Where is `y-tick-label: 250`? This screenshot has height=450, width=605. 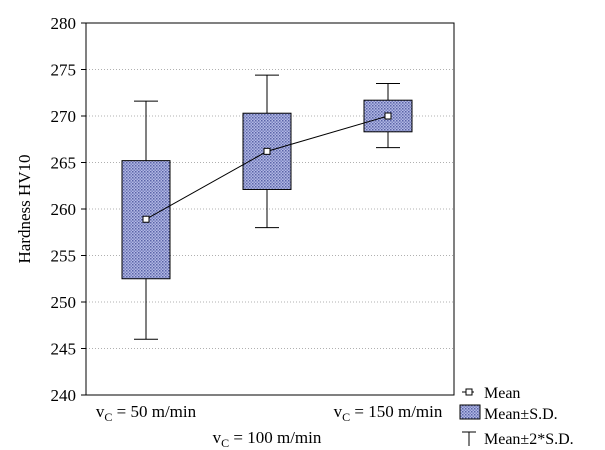 y-tick-label: 250 is located at coordinates (64, 302).